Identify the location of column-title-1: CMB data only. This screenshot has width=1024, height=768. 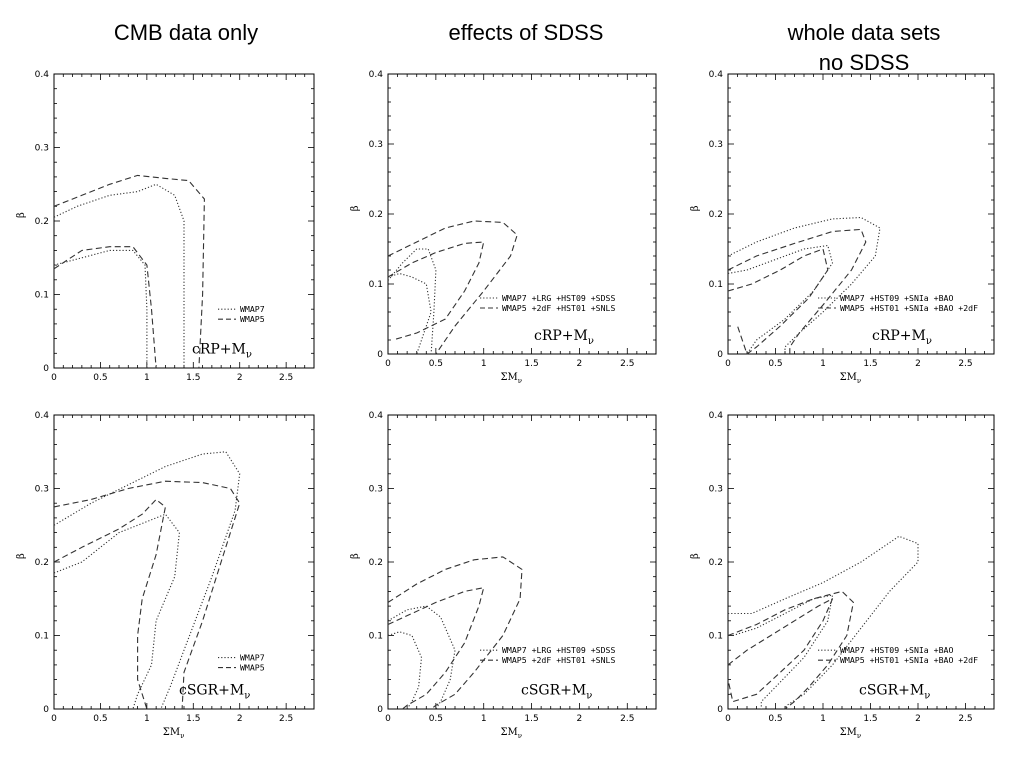
(186, 32).